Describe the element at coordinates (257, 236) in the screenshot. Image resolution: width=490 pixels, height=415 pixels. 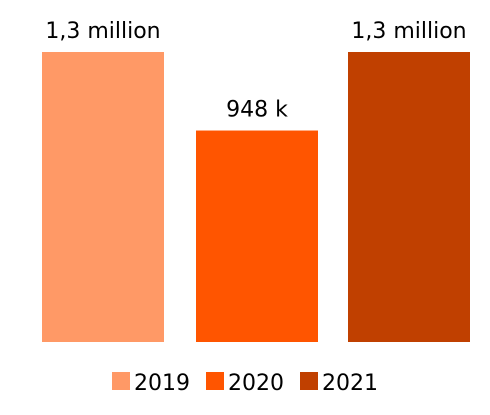
I see `bar-2020` at that location.